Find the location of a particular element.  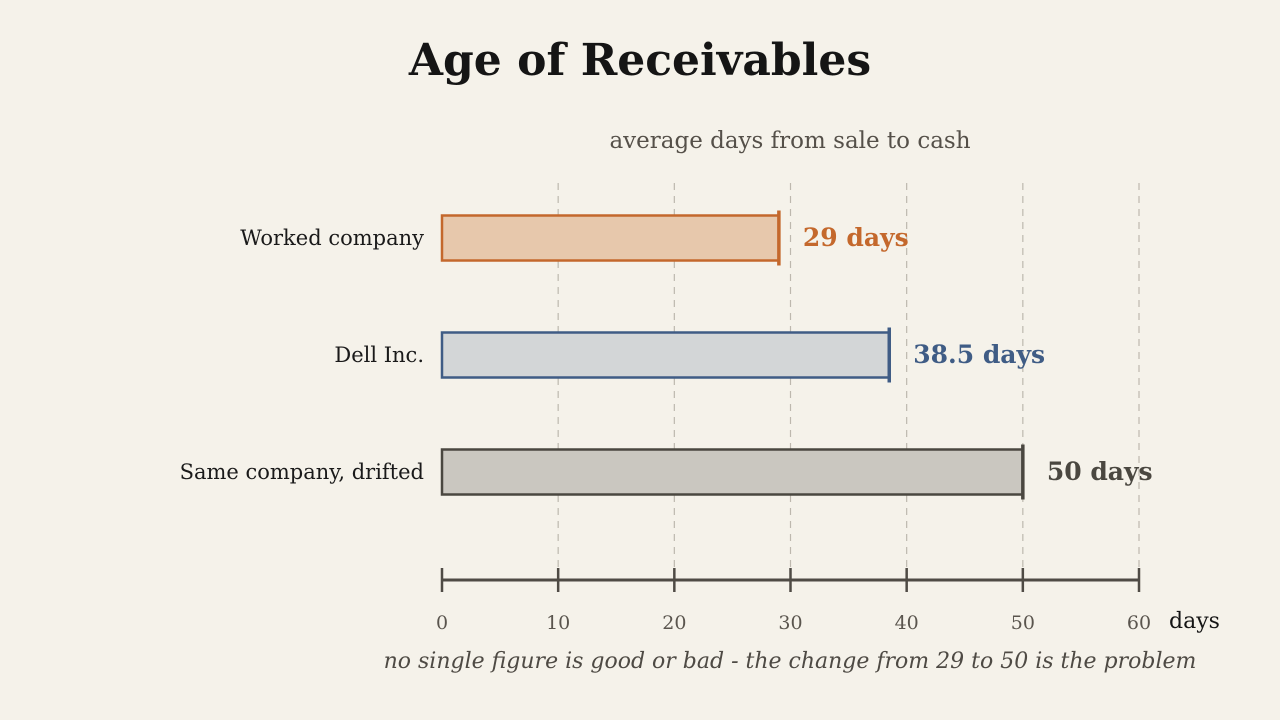

category-label-0: Worked company is located at coordinates (332, 238).